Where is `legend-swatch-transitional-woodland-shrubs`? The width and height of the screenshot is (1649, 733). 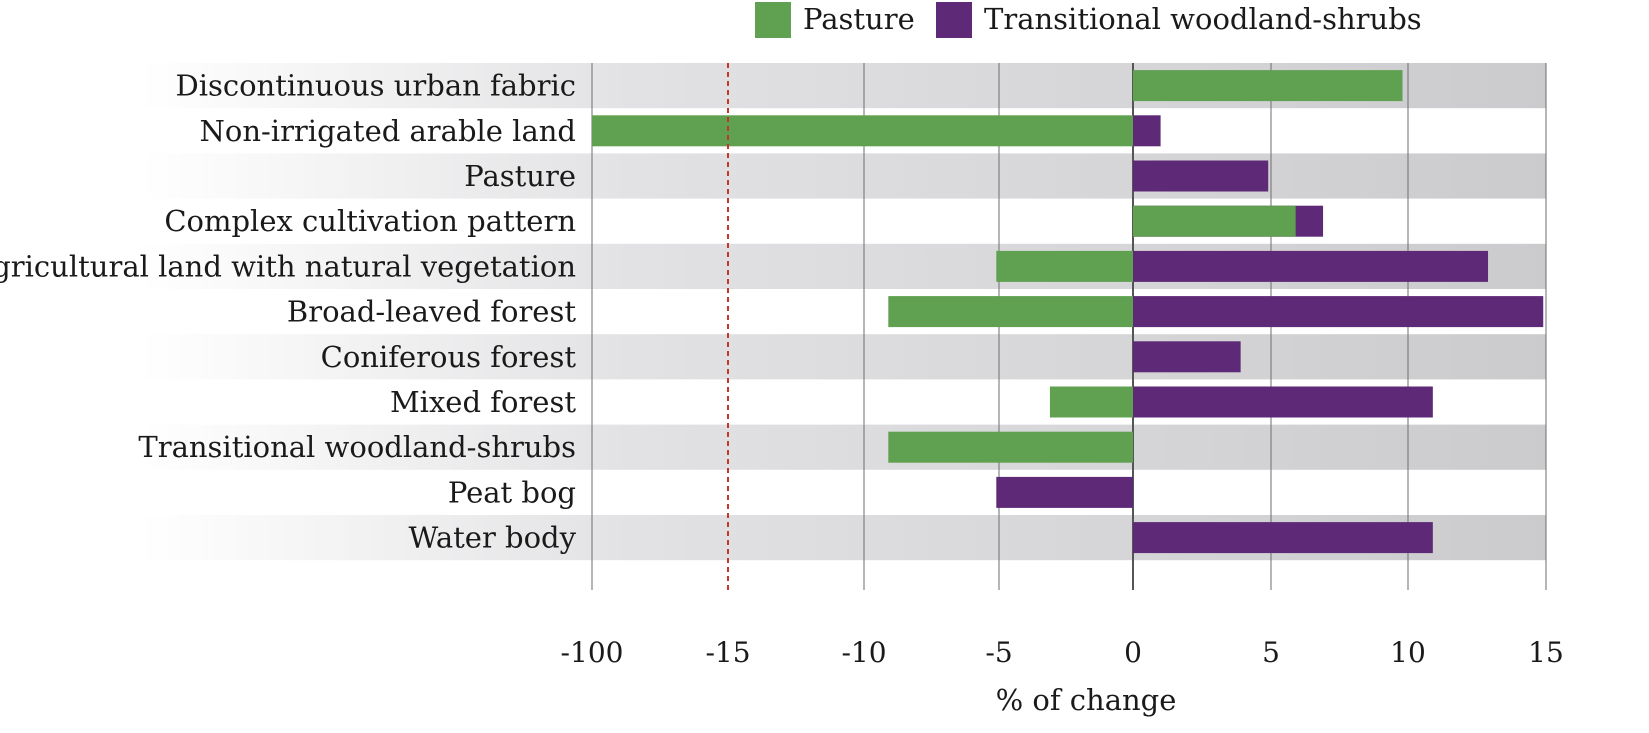 legend-swatch-transitional-woodland-shrubs is located at coordinates (954, 20).